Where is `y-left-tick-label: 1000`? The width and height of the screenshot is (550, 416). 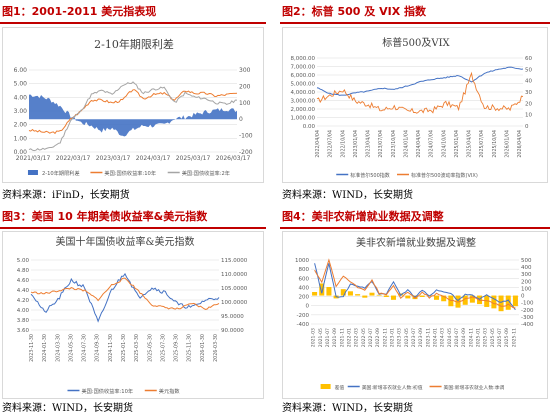
y-left-tick-label: 1000 is located at coordinates (302, 261).